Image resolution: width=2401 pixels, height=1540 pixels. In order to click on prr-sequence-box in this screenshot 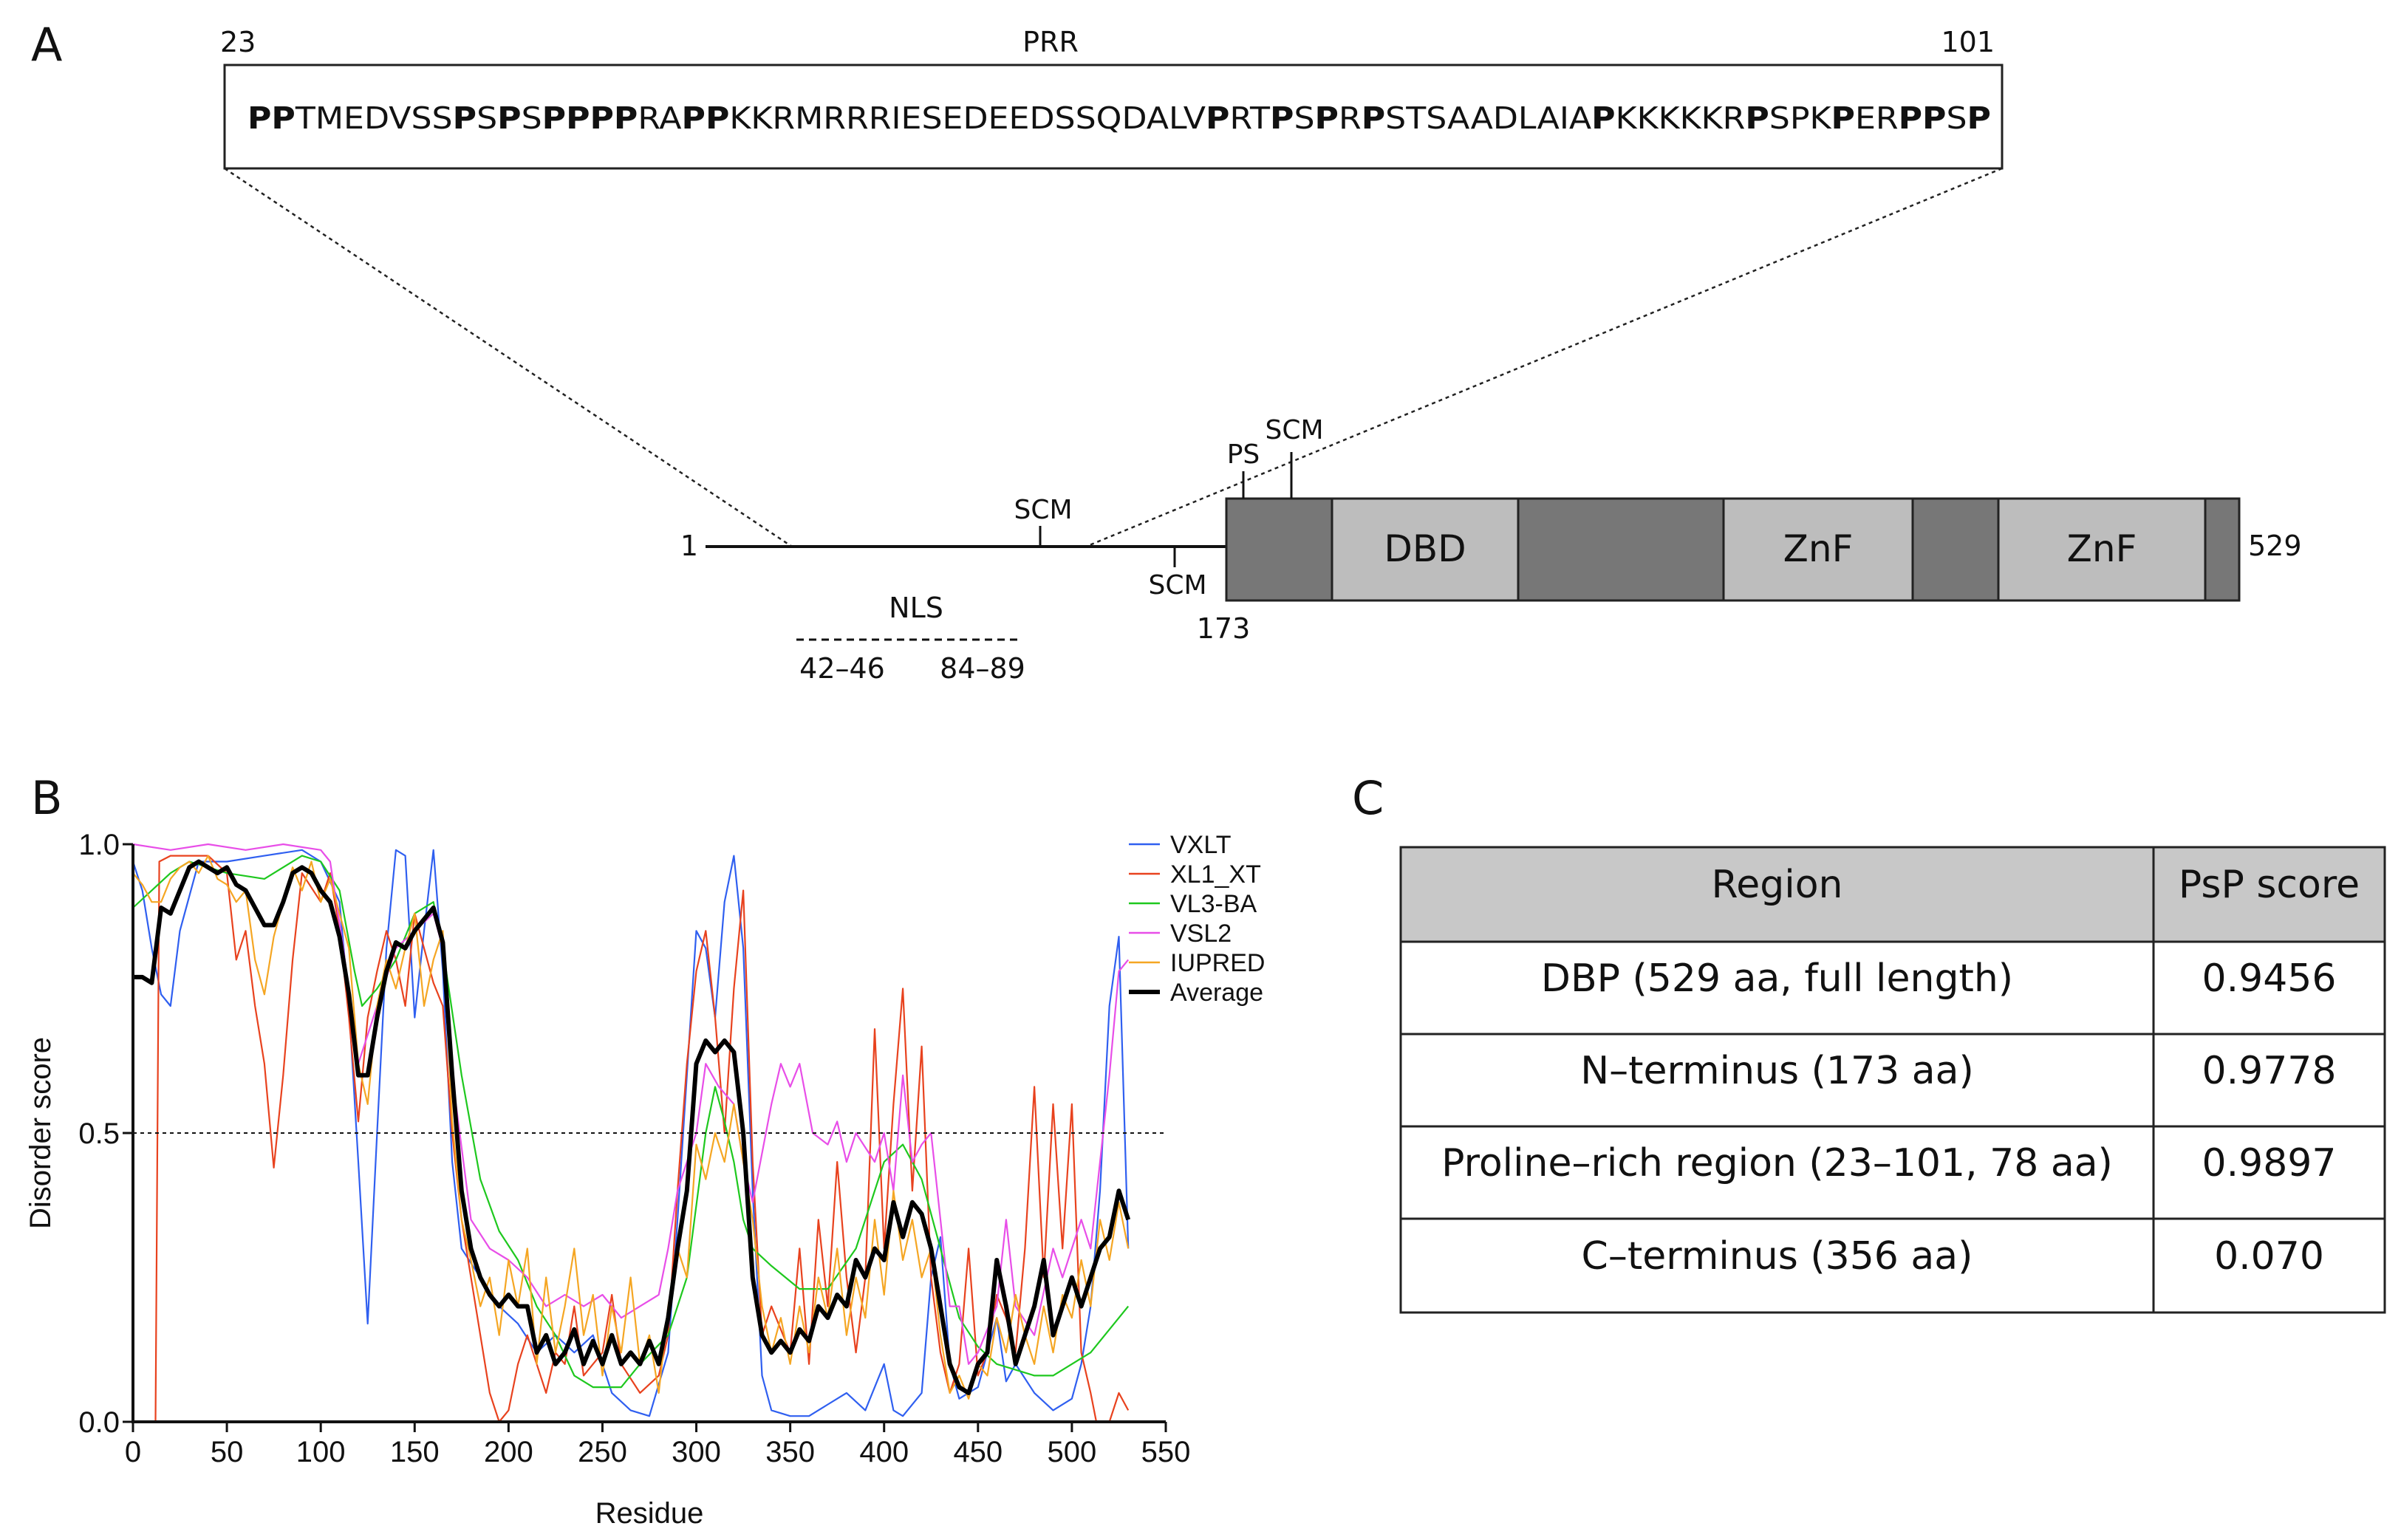, I will do `click(1113, 117)`.